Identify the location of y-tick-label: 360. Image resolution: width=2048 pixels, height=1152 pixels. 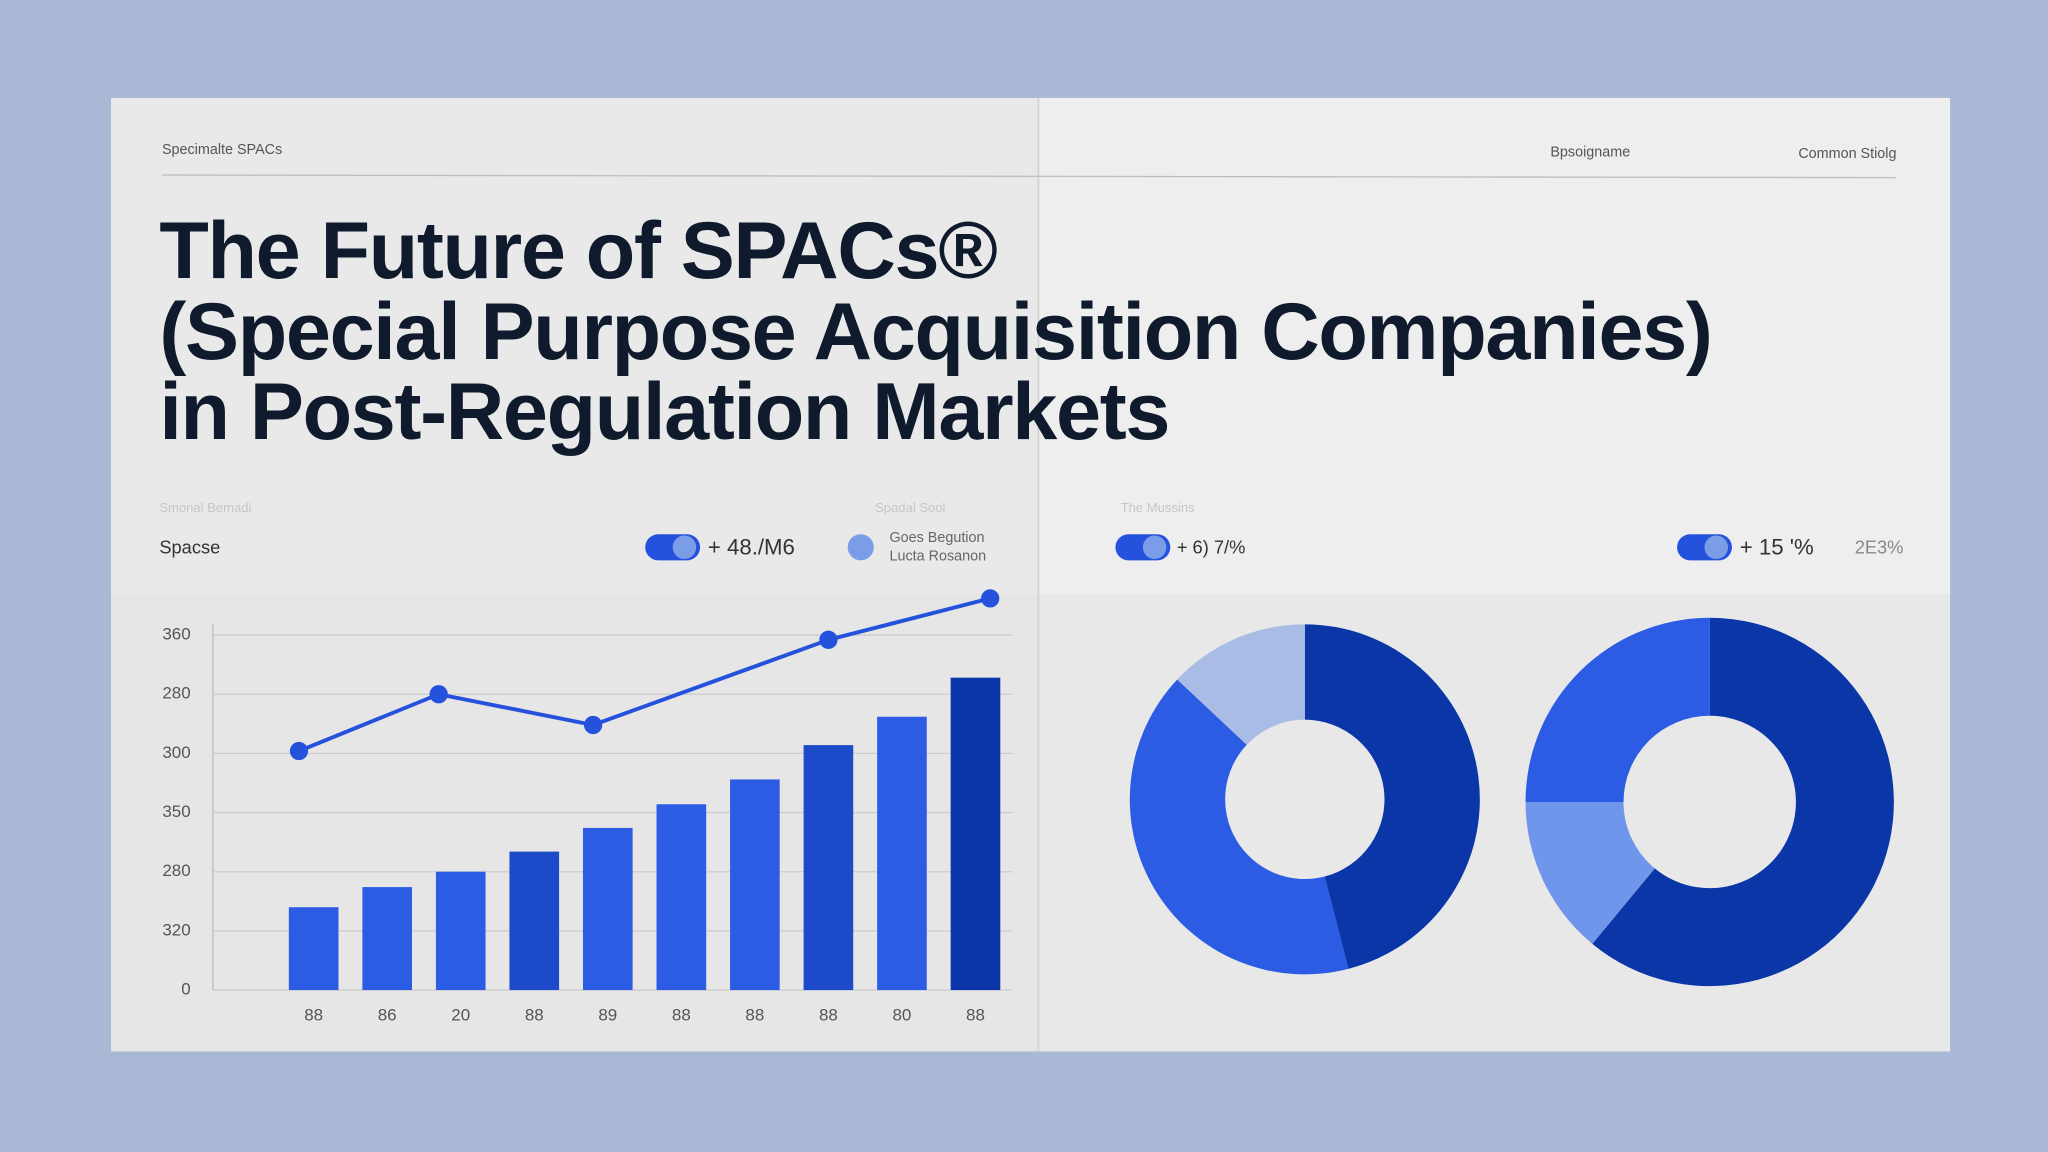
(176, 634).